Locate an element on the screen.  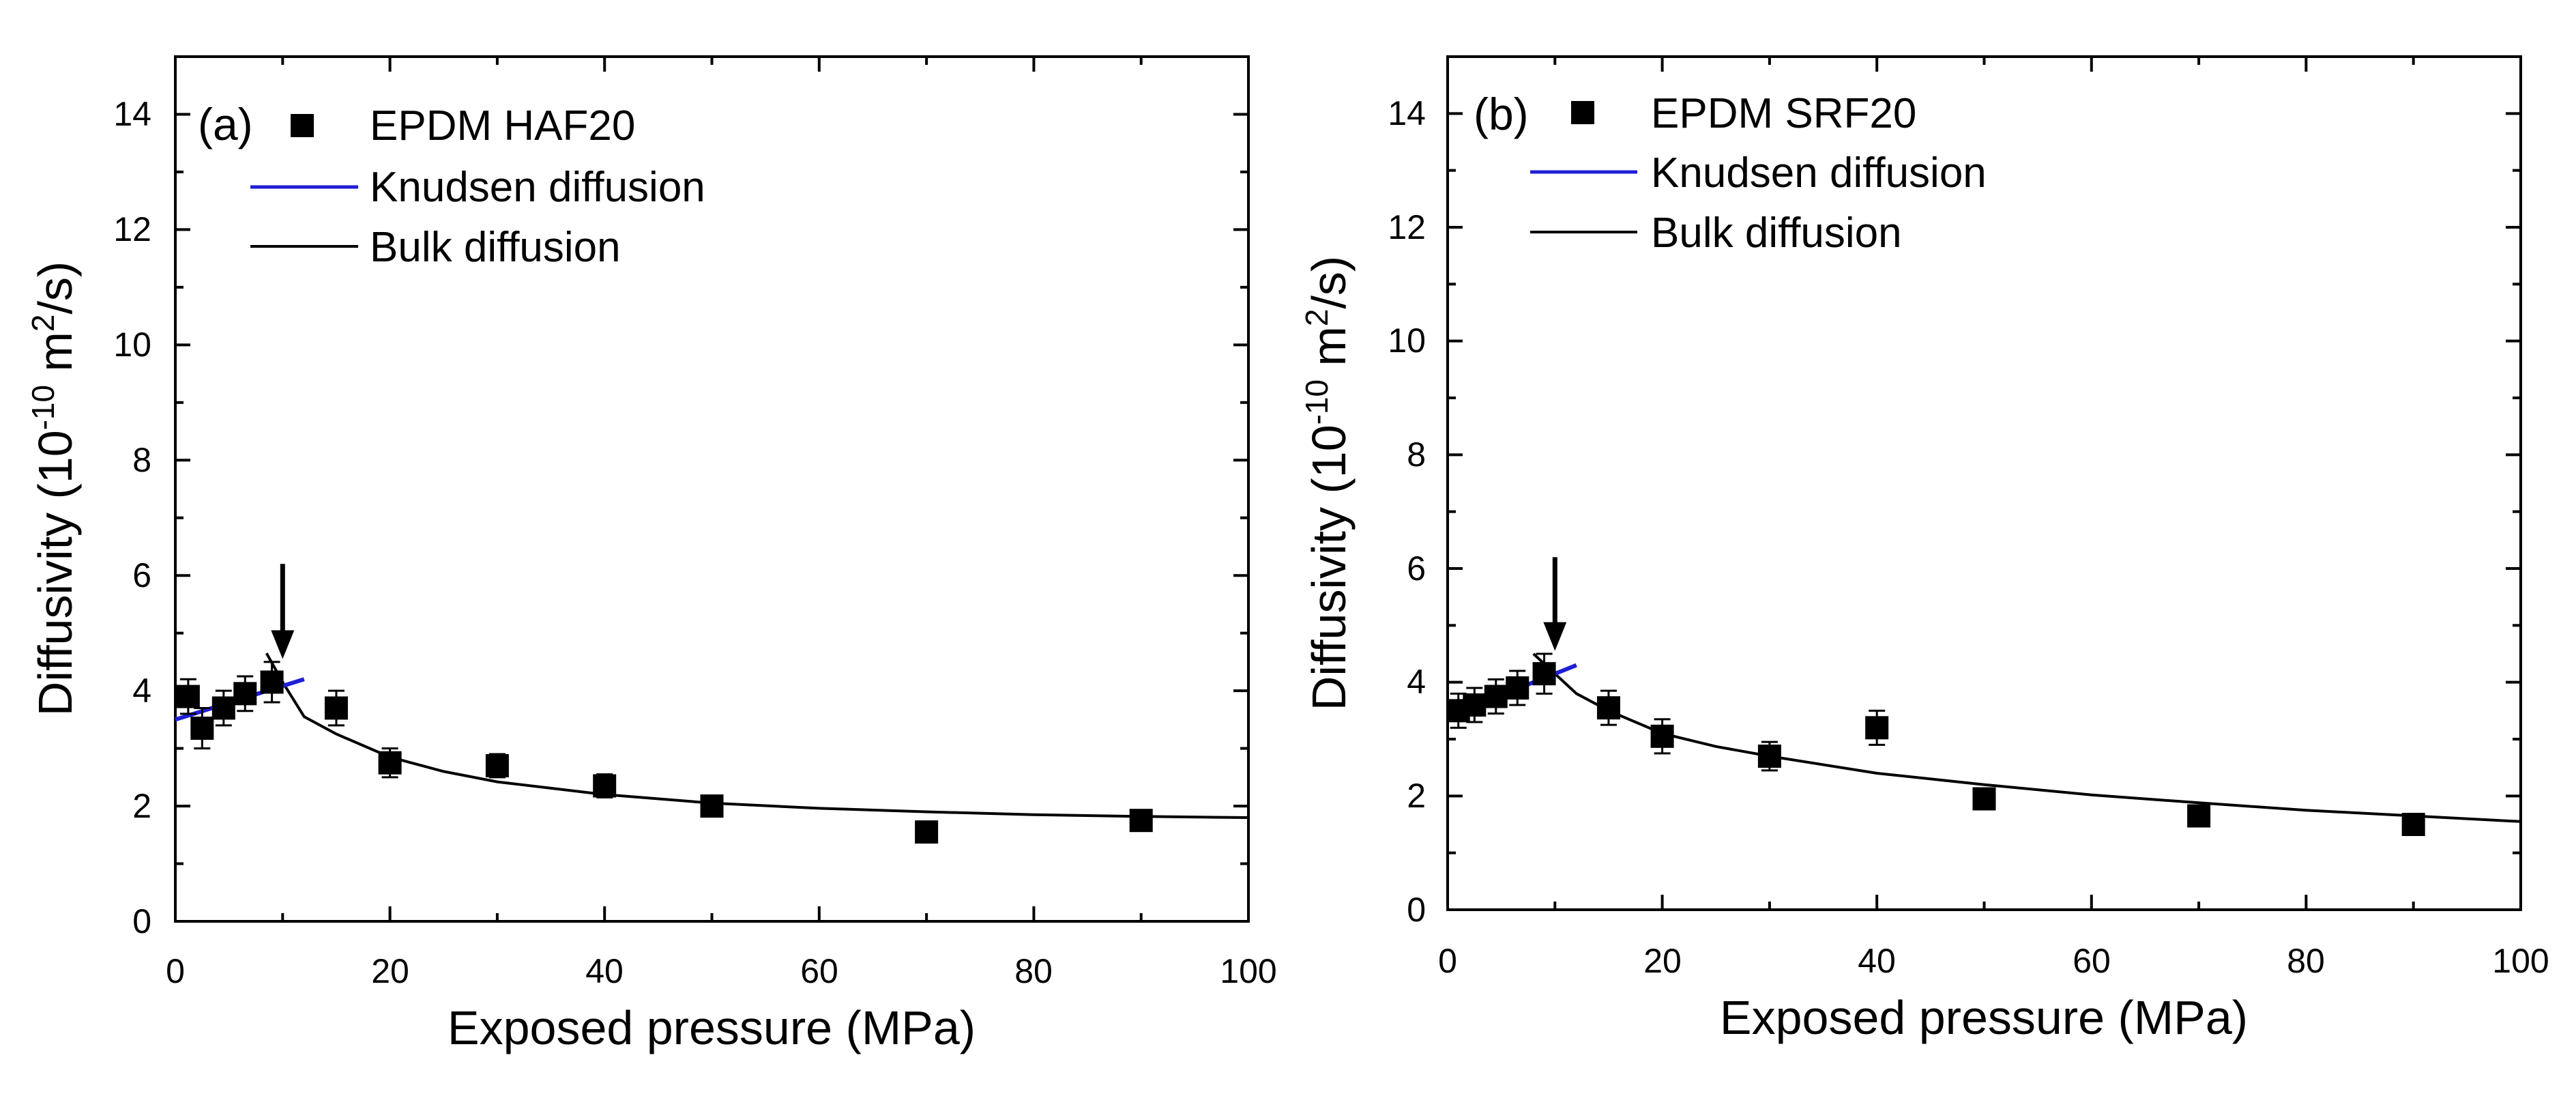
legend-label: EPDM SRF20 is located at coordinates (1783, 113).